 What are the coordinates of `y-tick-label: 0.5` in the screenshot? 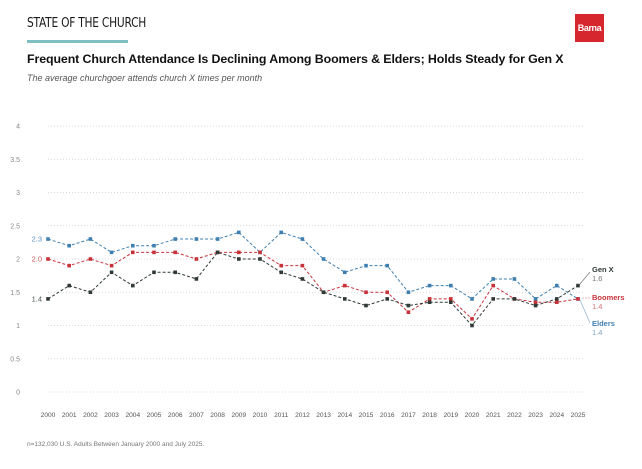 It's located at (15, 359).